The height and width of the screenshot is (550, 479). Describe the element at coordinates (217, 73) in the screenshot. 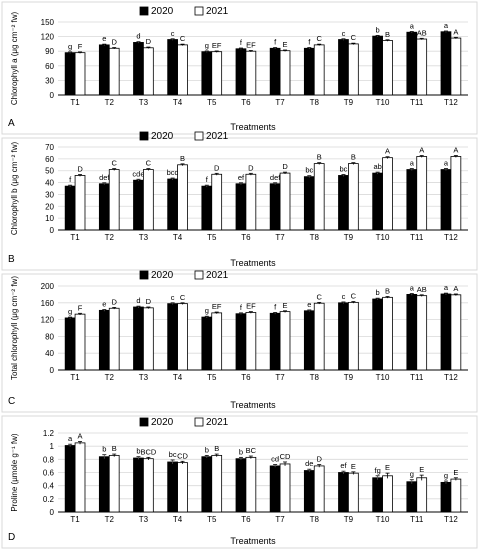

I see `bar-2021-T5` at that location.